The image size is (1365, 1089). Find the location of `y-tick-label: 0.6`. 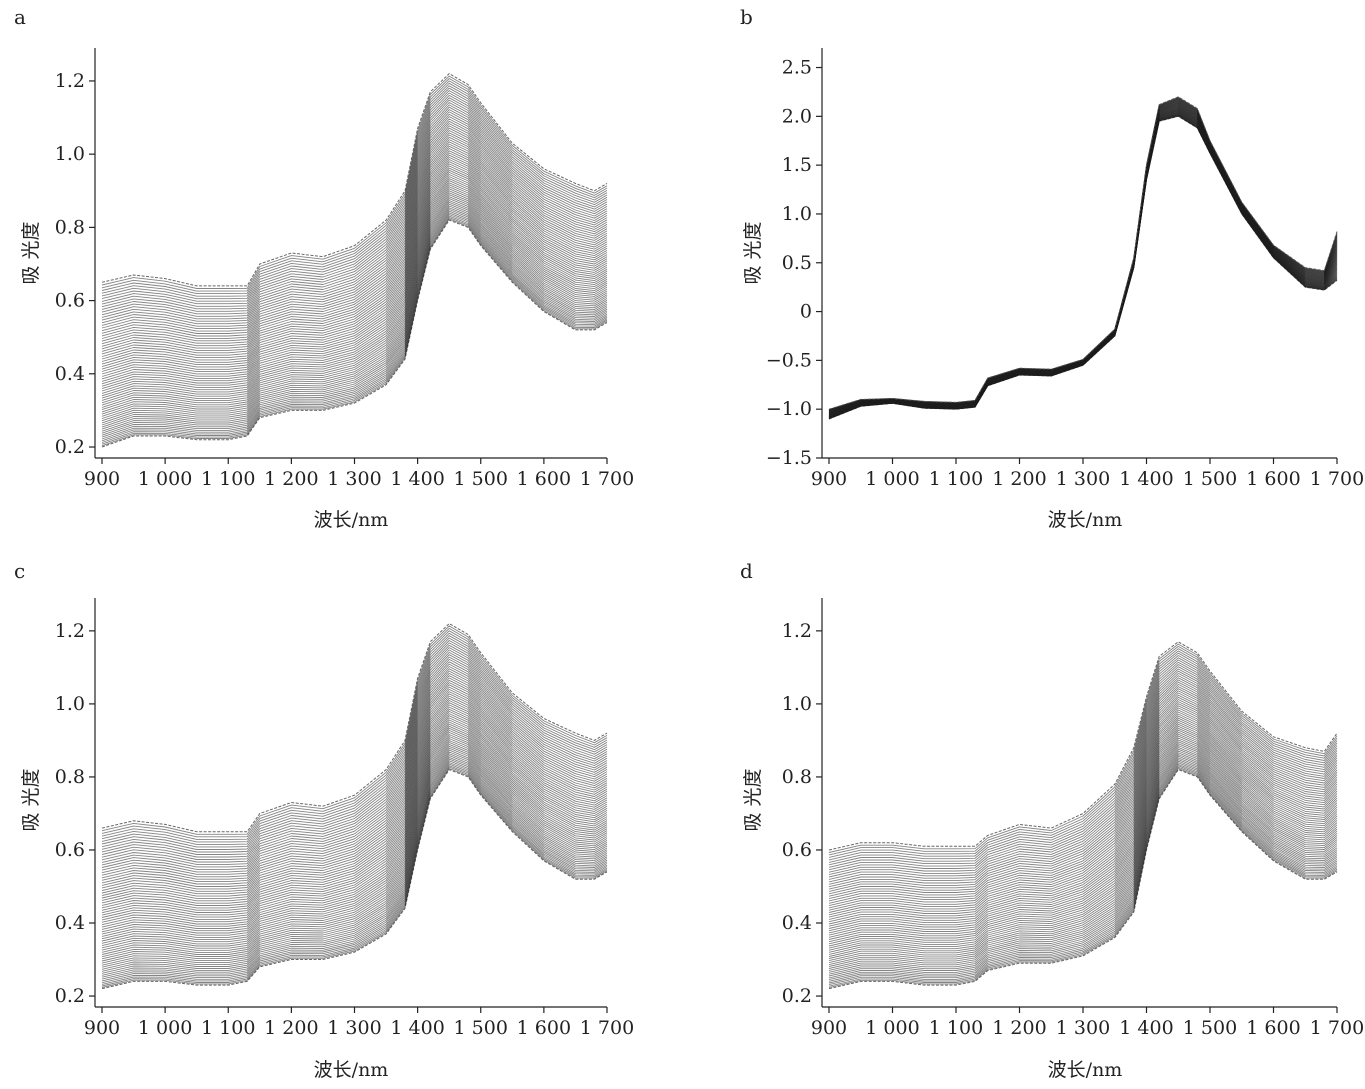

y-tick-label: 0.6 is located at coordinates (70, 301).